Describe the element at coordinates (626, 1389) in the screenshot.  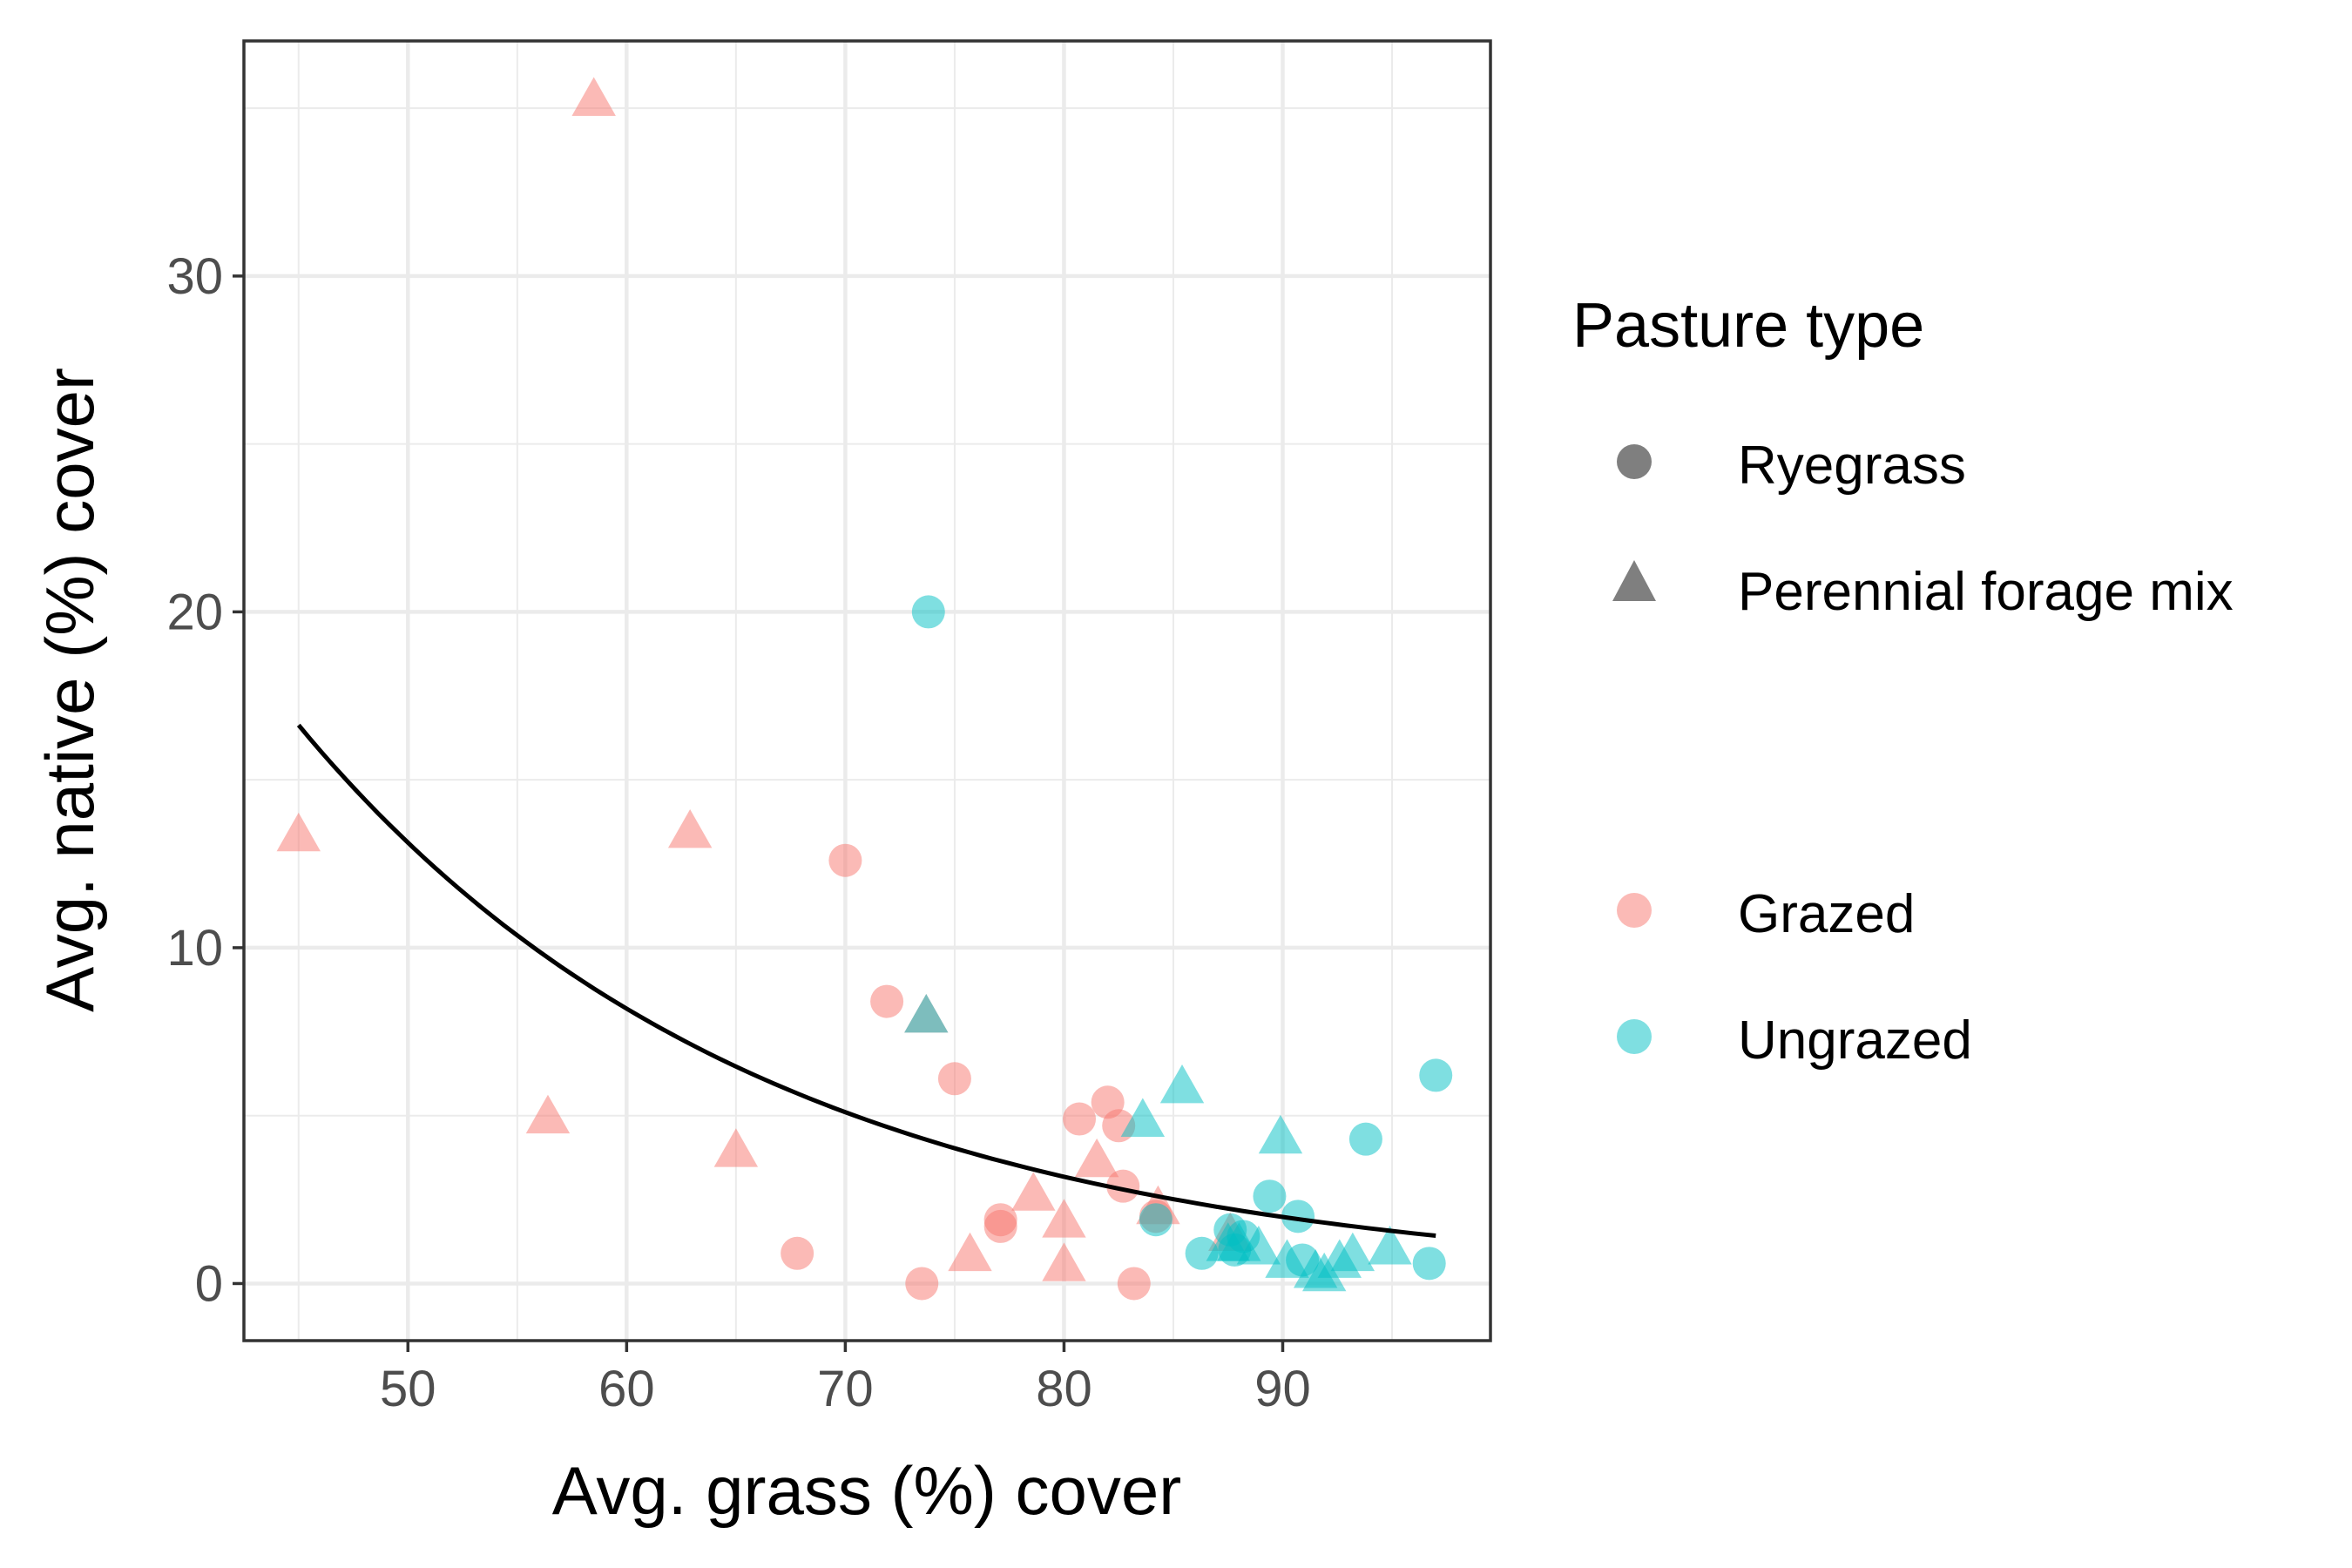
I see `x-tick-label: 60` at that location.